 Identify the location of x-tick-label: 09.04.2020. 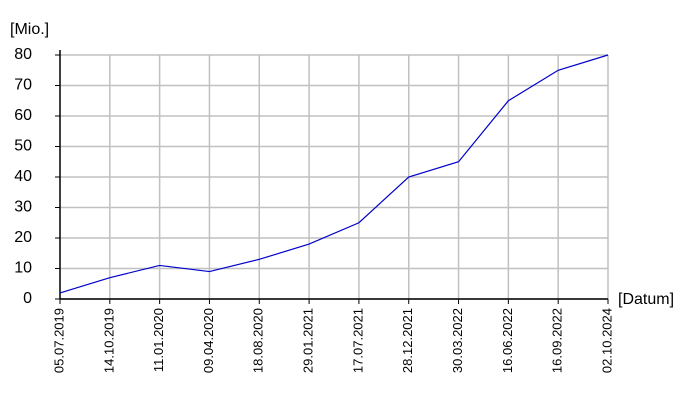
(208, 340).